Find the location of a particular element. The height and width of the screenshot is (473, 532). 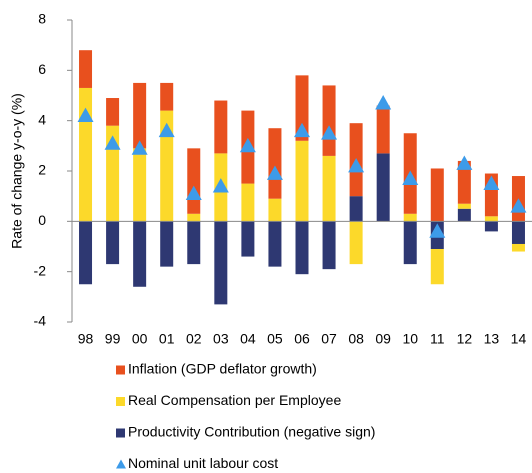

legend-label: Inflation (GDP deflator growth) is located at coordinates (222, 369).